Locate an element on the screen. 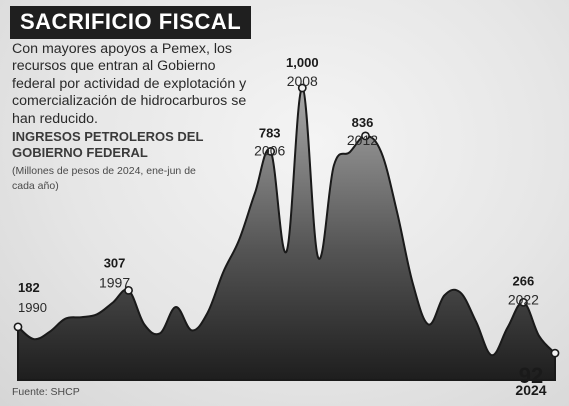 Image resolution: width=569 pixels, height=406 pixels. data-label-year-1990: 1990 is located at coordinates (32, 307).